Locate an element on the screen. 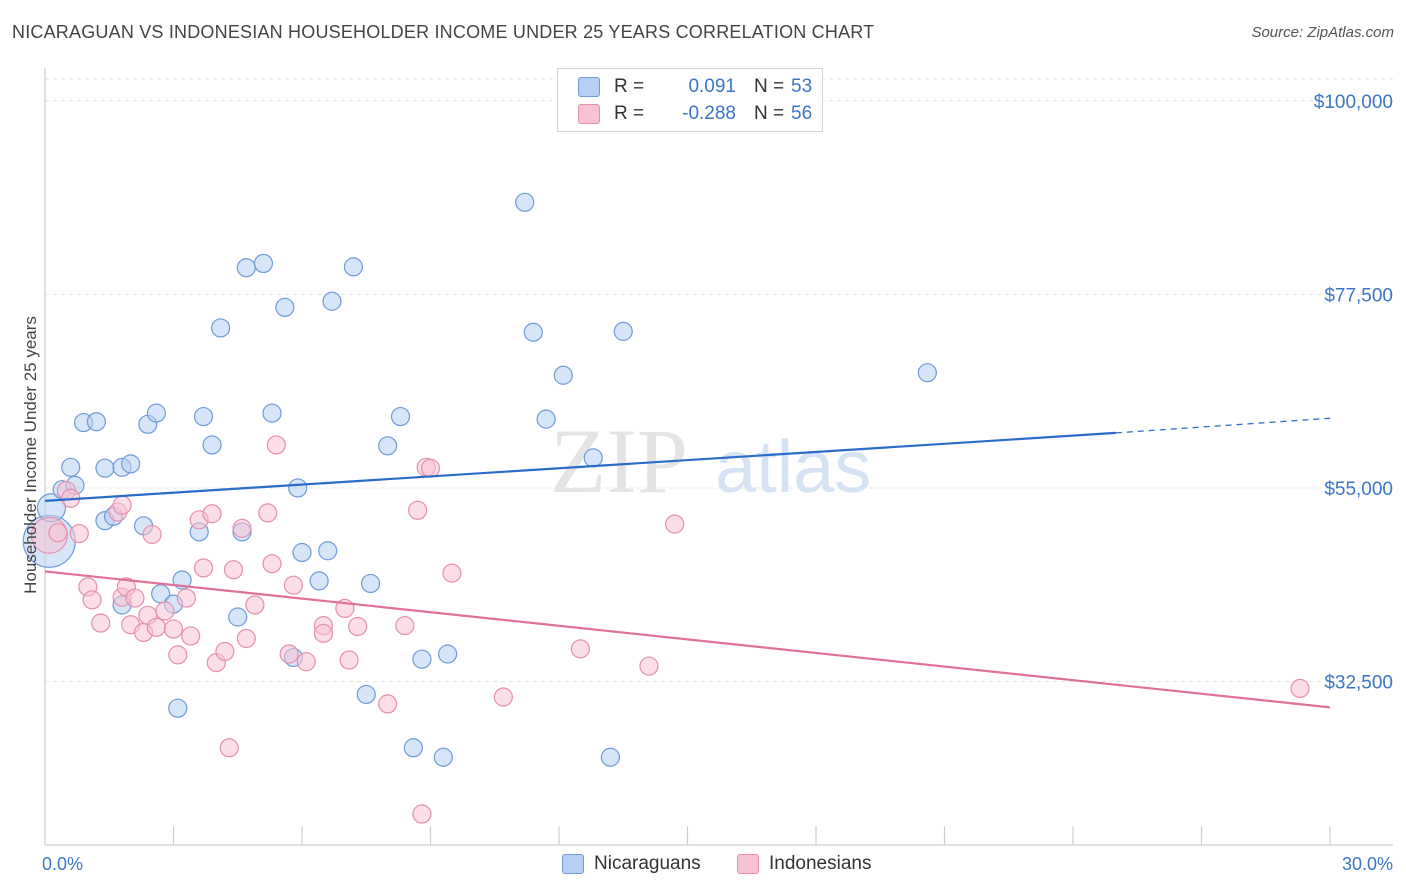  y-tick-label: $77,500 is located at coordinates (1358, 295).